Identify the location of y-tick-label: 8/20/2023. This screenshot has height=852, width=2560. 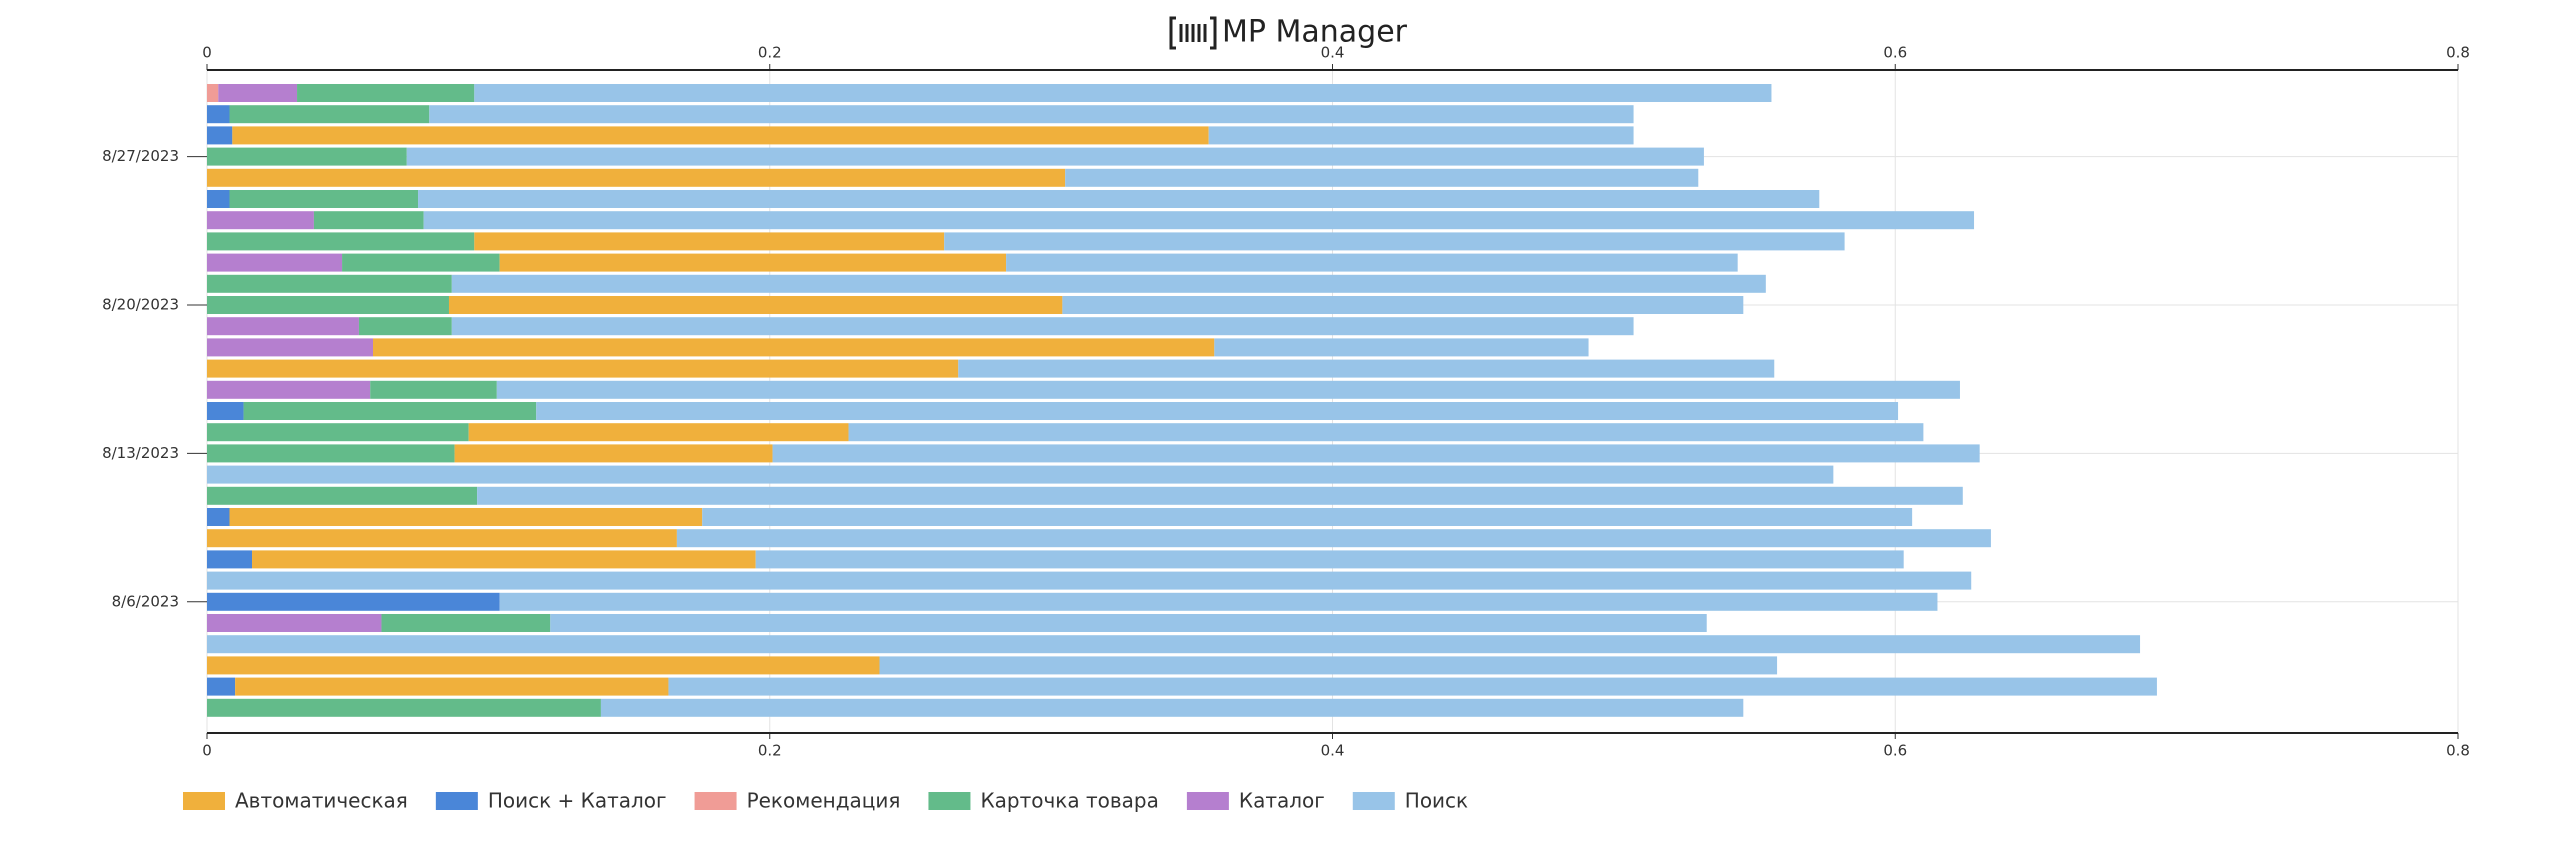
(140, 305).